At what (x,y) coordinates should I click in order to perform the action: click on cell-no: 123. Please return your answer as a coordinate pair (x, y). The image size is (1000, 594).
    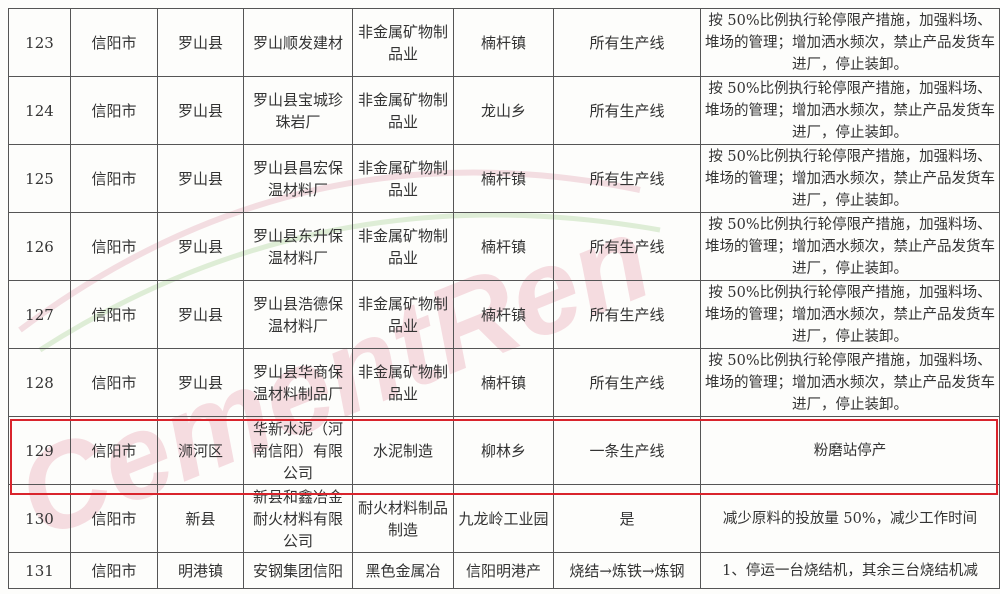
    Looking at the image, I should click on (39, 42).